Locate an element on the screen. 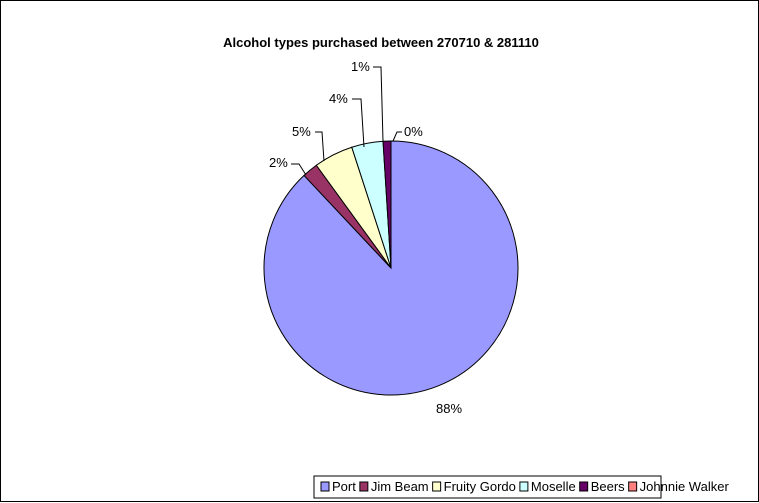  data-label: 1% is located at coordinates (360, 66).